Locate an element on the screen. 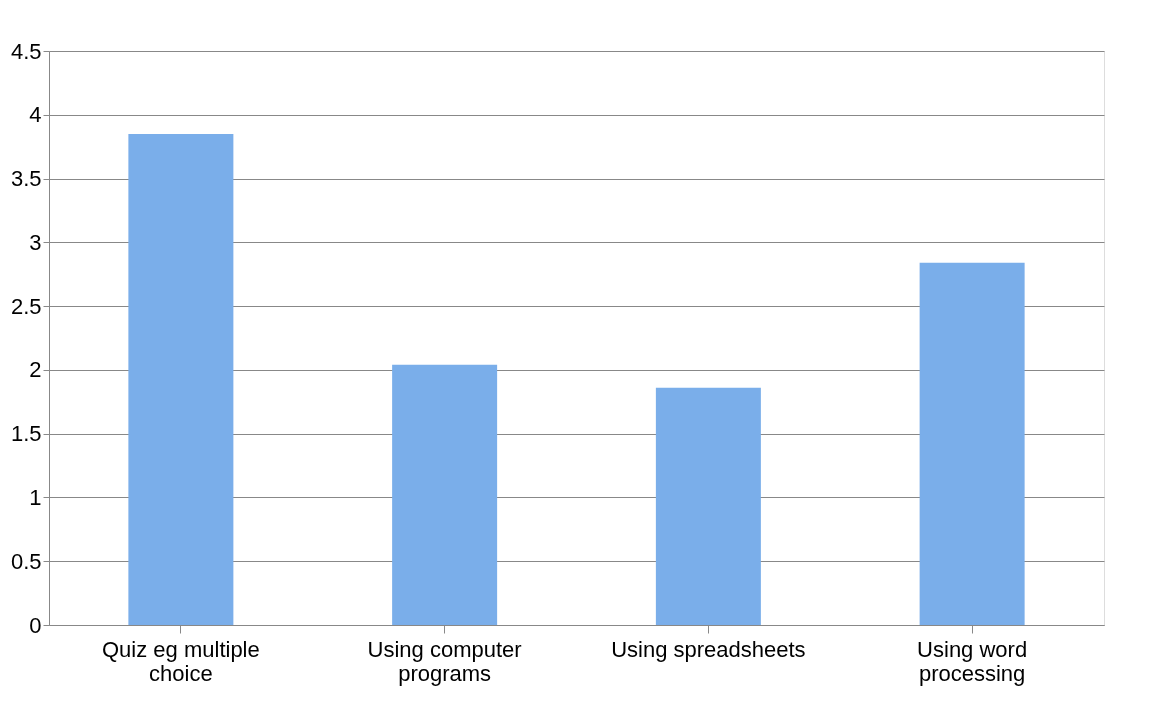  x-tick-label: Using computer programs is located at coordinates (444, 661).